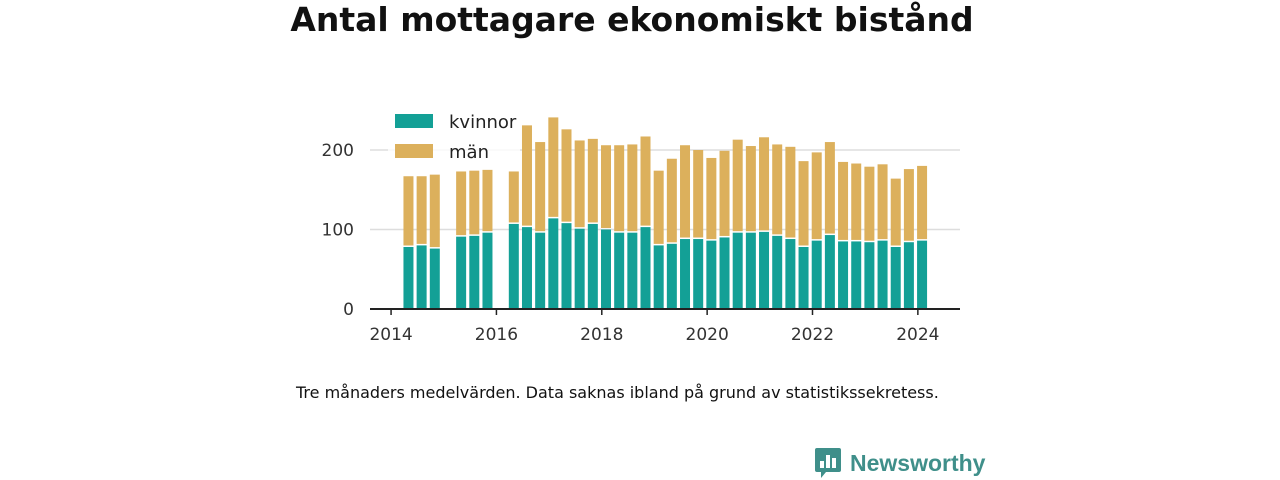 The image size is (1280, 480). What do you see at coordinates (601, 335) in the screenshot?
I see `x-tick-label: 2018` at bounding box center [601, 335].